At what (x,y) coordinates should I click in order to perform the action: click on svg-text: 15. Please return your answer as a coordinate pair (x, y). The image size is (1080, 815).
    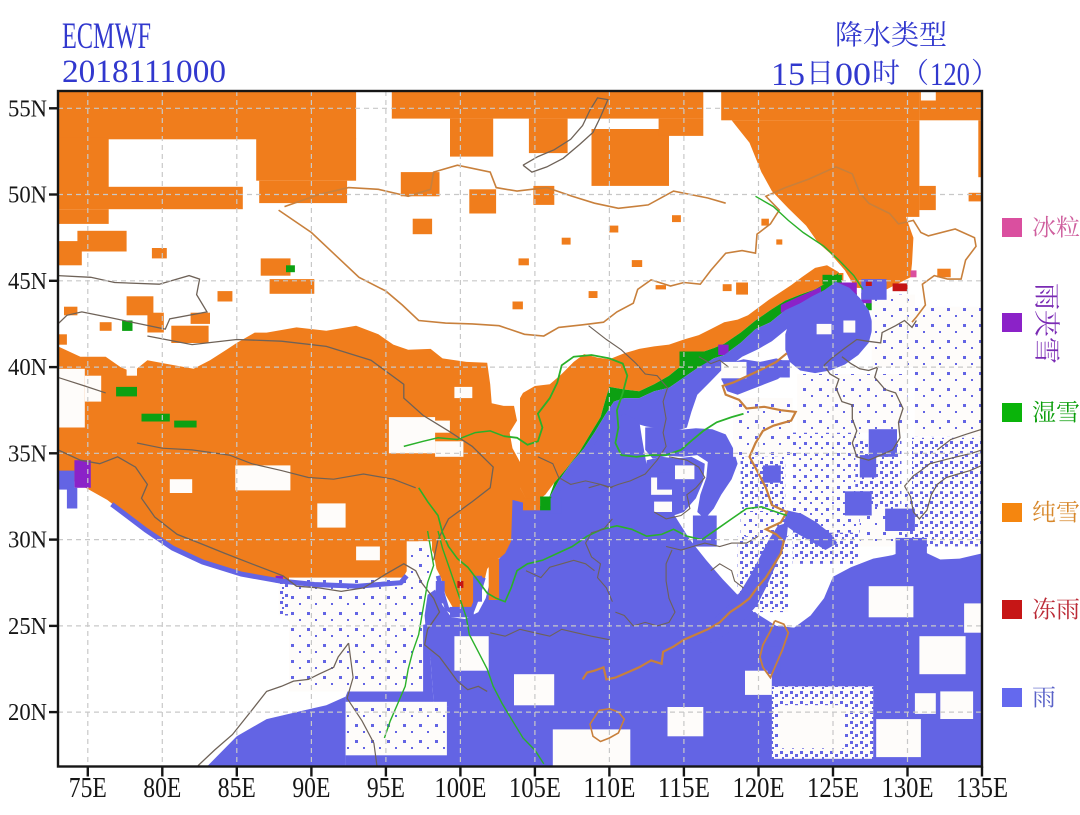
    Looking at the image, I should click on (788, 75).